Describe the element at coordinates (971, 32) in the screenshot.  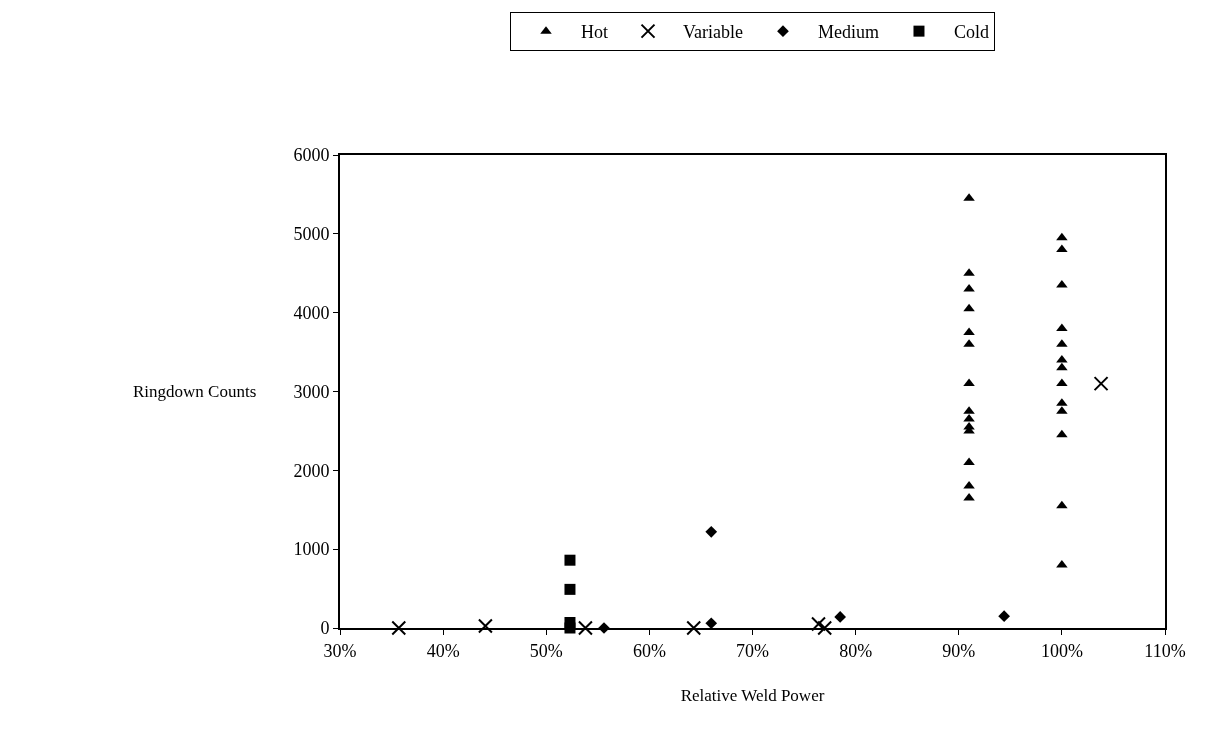
I see `legend-label: Cold` at that location.